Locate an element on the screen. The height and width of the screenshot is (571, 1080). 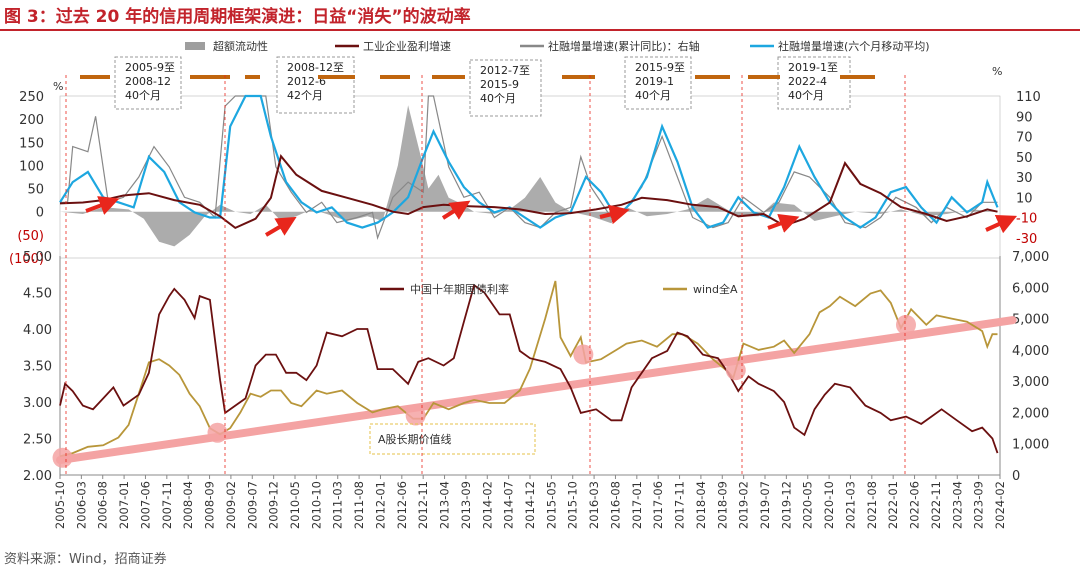
x-tick-label: 2009-02 is located at coordinates (231, 505).